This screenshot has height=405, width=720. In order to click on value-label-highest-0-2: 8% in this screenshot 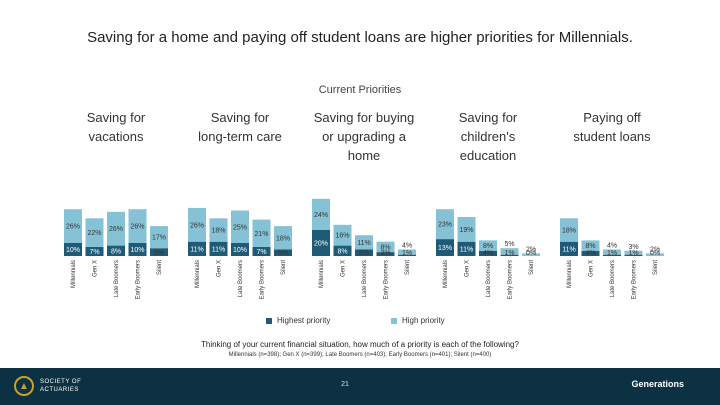, I will do `click(116, 251)`.